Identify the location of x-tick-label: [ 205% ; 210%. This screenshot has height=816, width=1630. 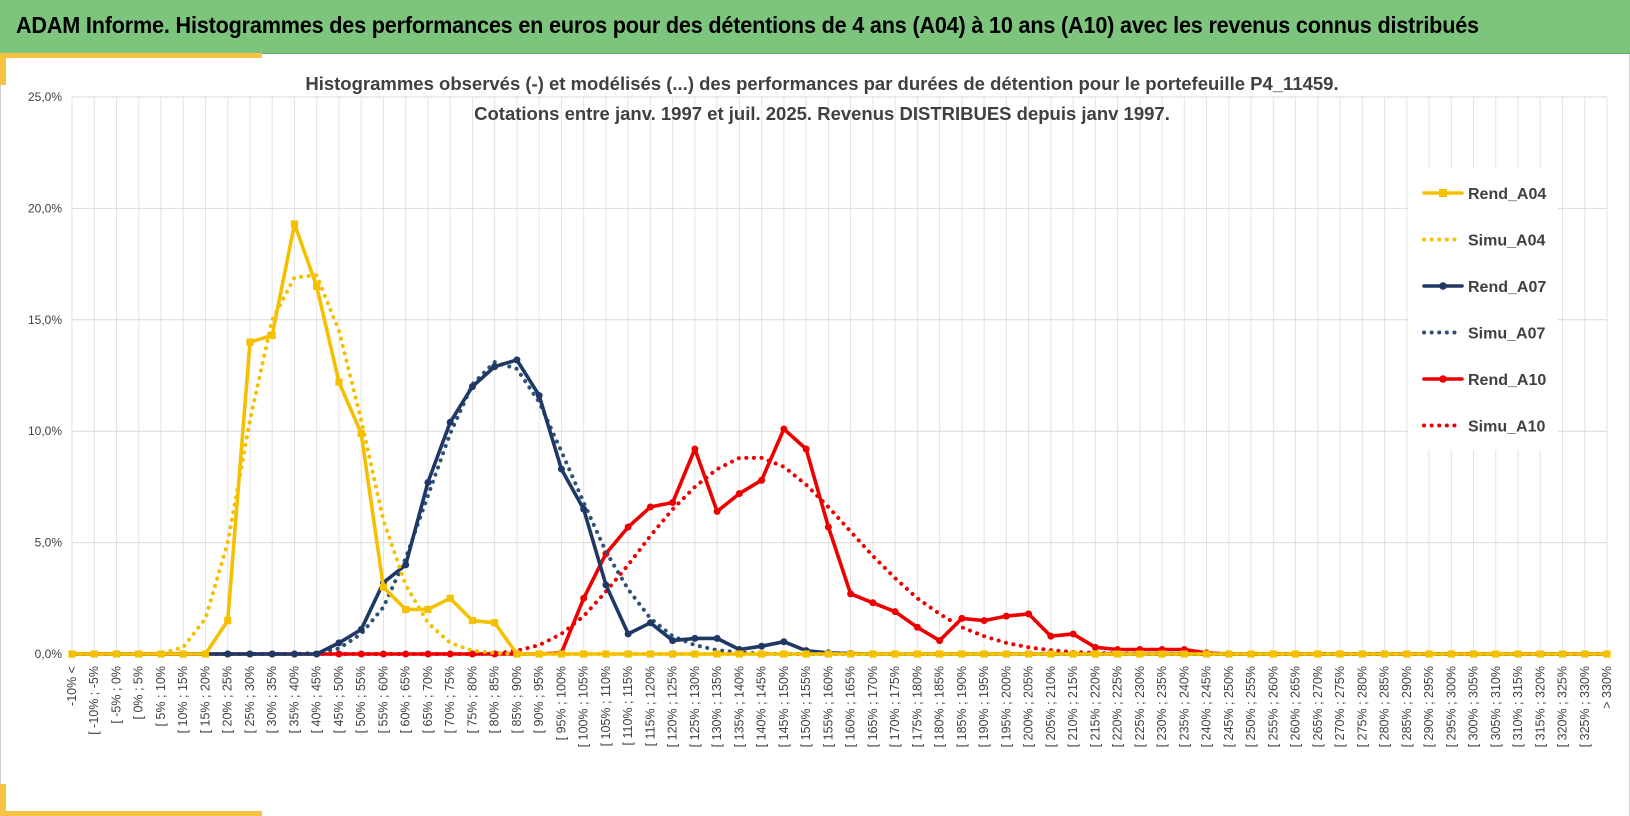
(1051, 706).